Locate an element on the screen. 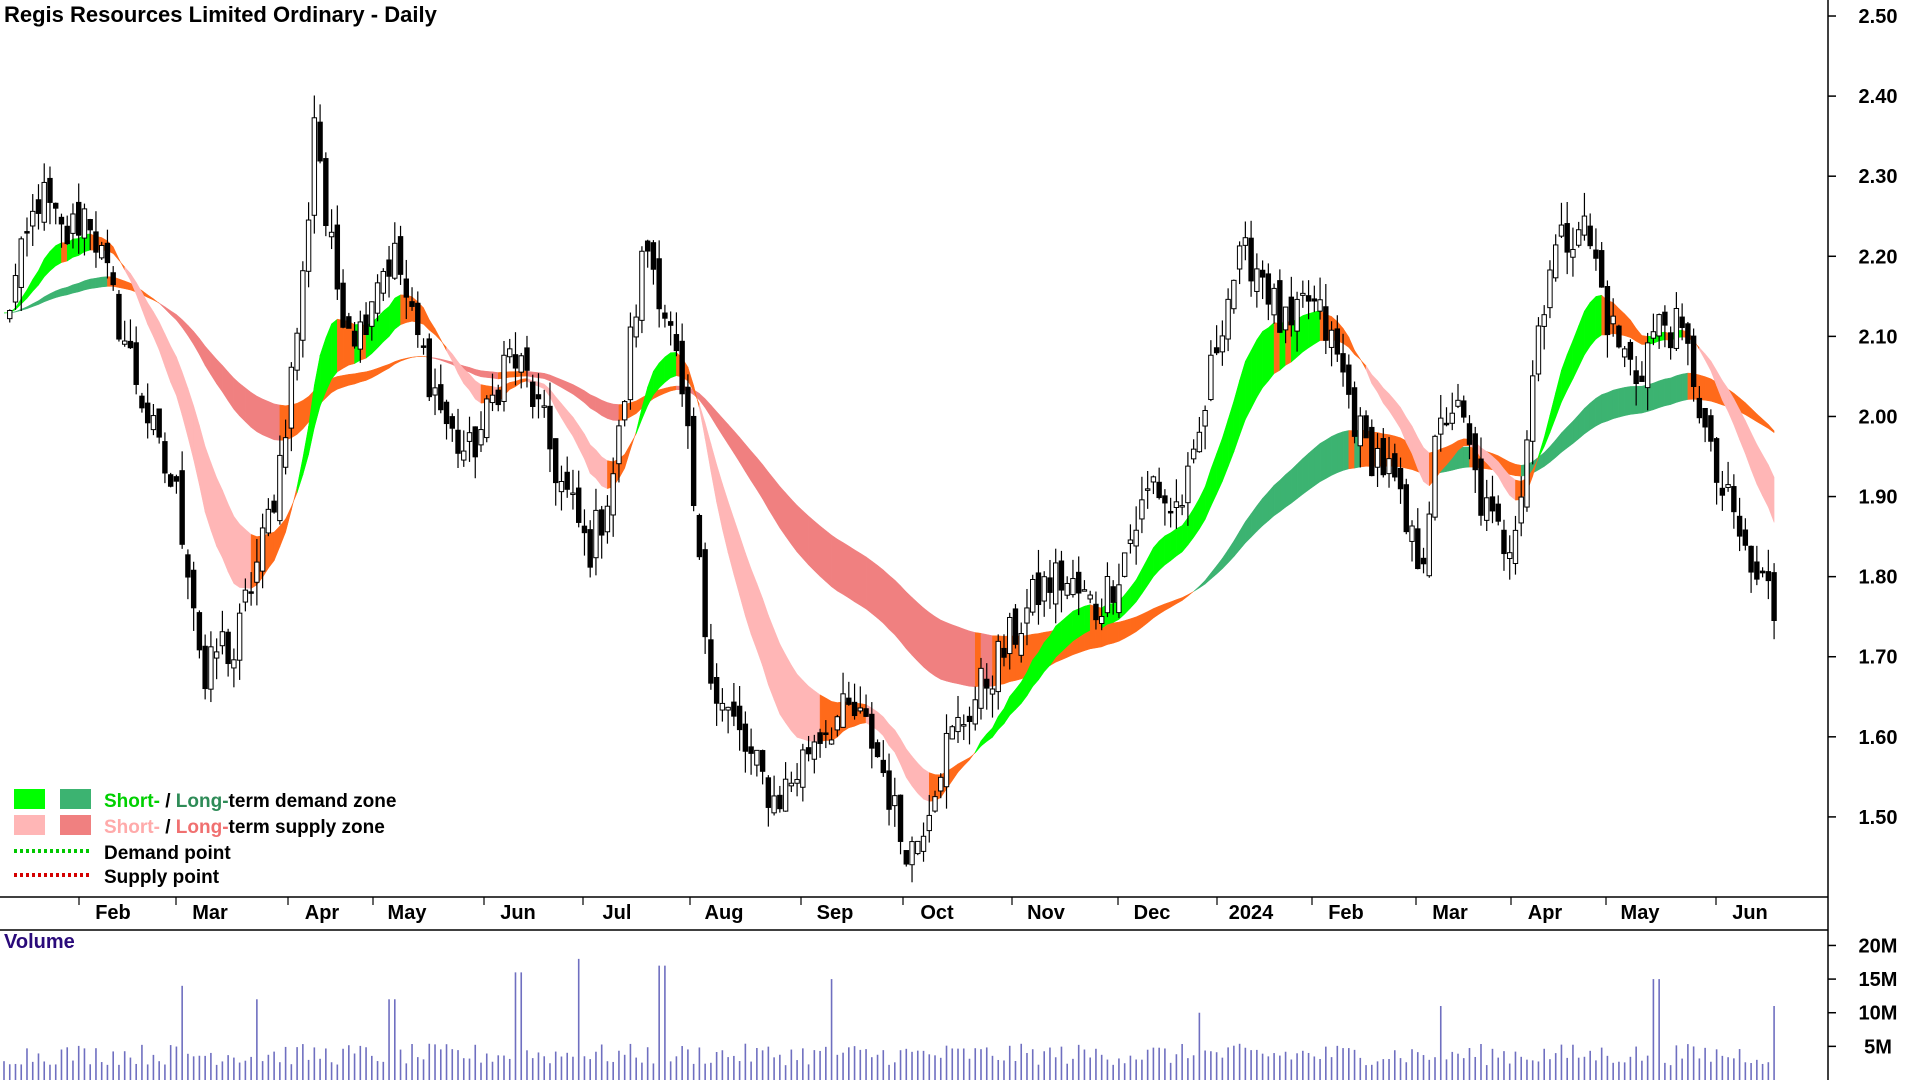 This screenshot has height=1085, width=1920. legend-supply-long: Long- is located at coordinates (202, 827).